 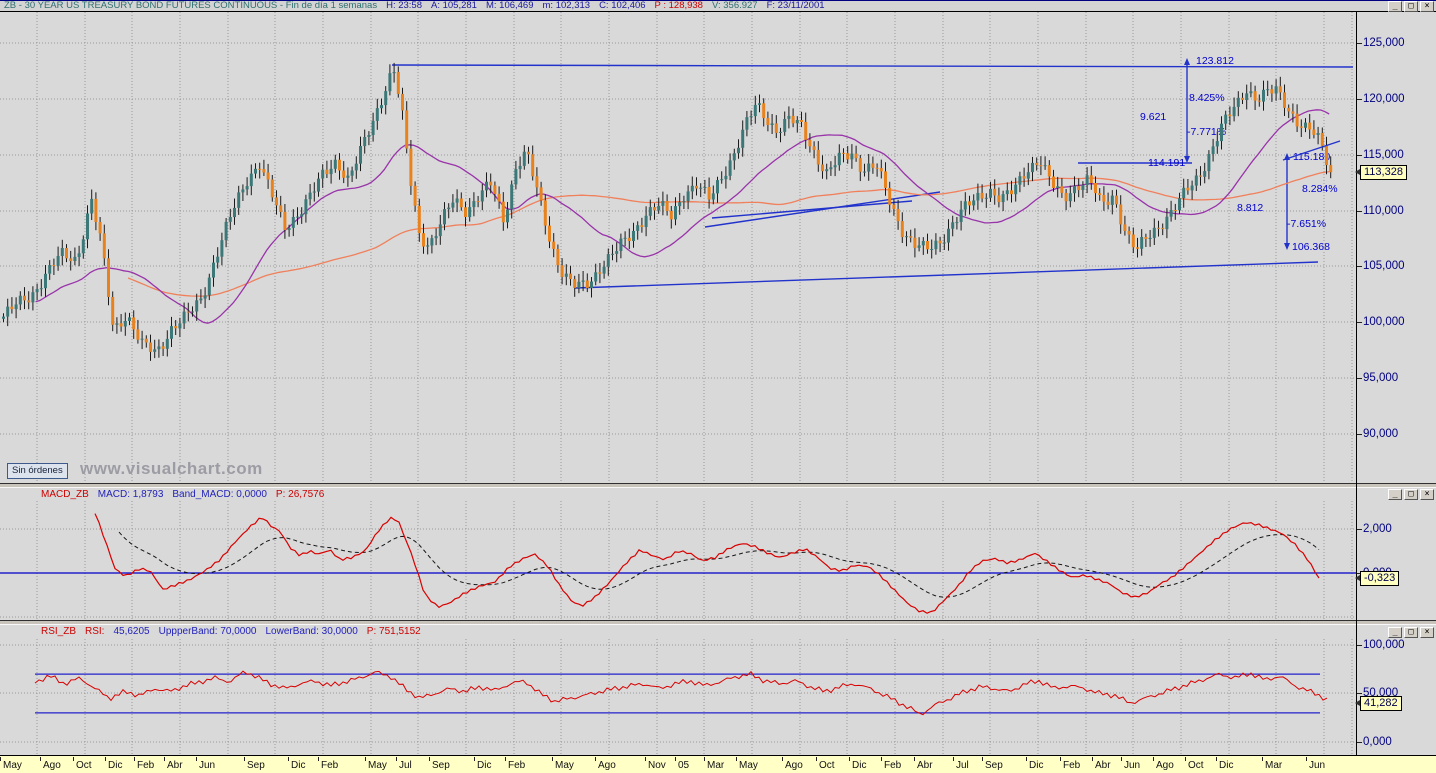 I want to click on axis-label: 95,000, so click(x=1381, y=378).